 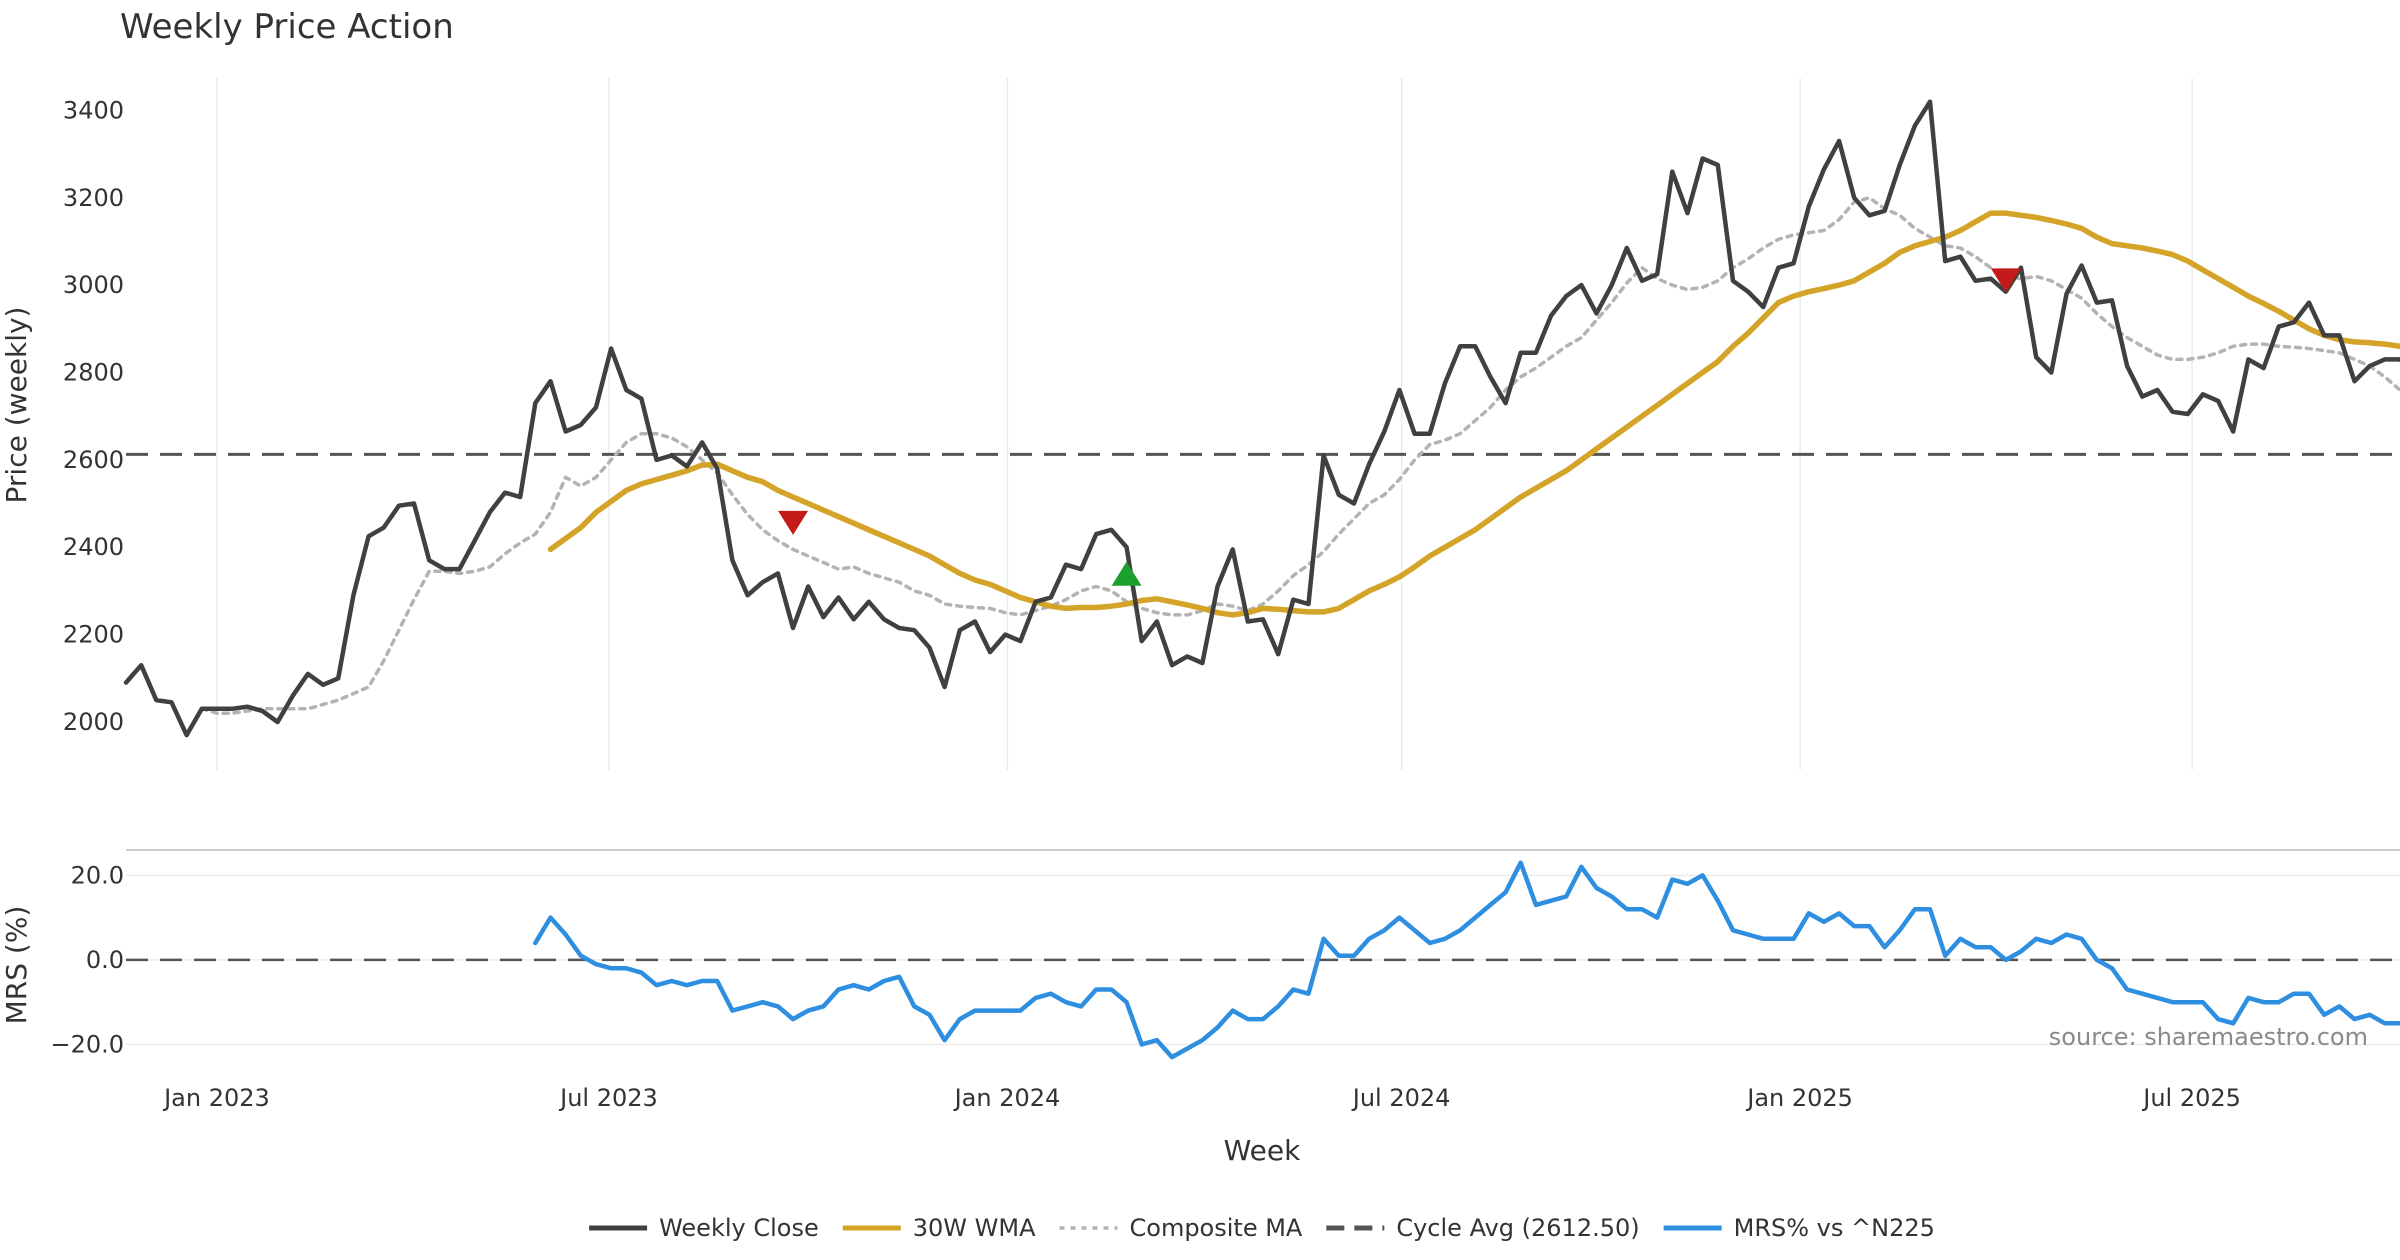 What do you see at coordinates (739, 1228) in the screenshot?
I see `legend-label-weekly-close: Weekly Close` at bounding box center [739, 1228].